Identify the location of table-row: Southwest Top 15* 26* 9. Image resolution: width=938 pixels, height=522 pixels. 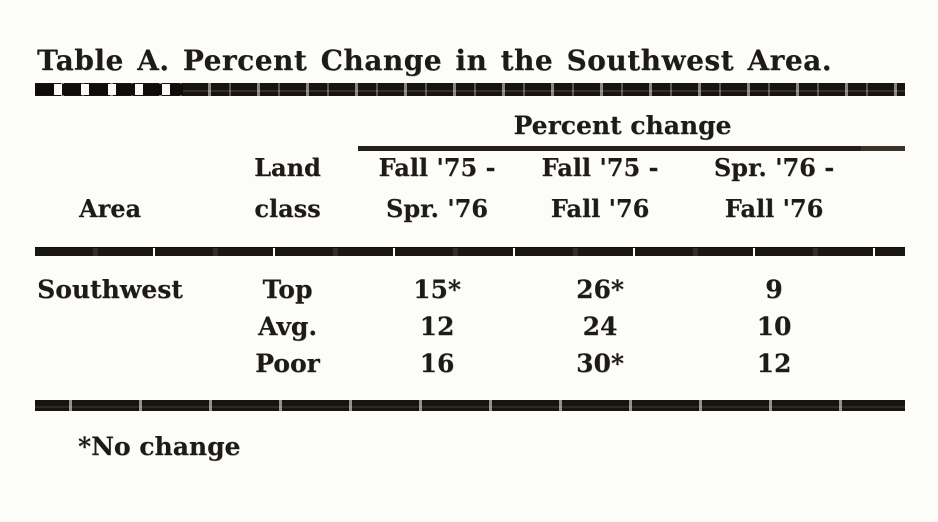
(469, 293).